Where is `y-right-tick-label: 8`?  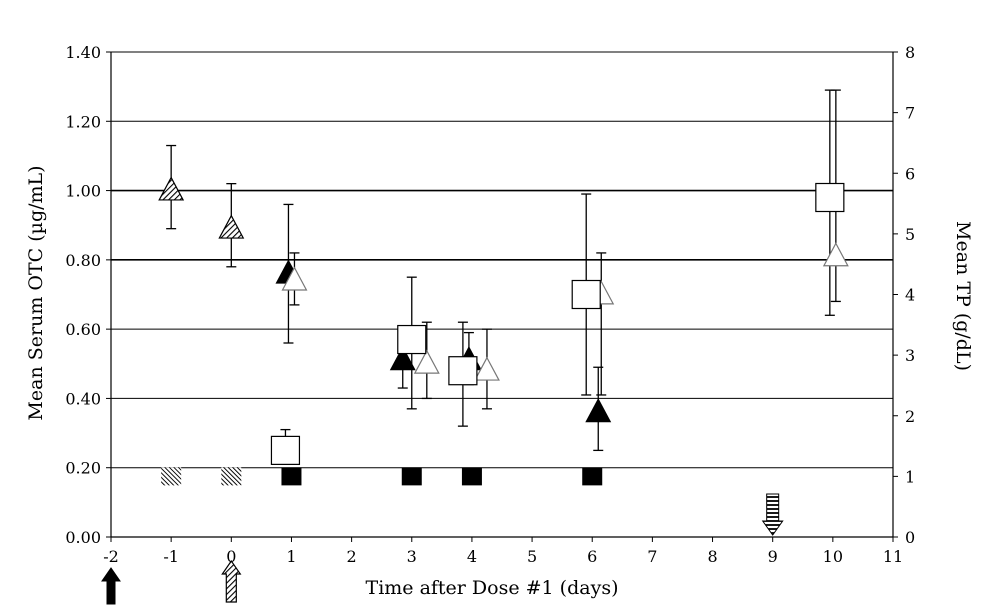 y-right-tick-label: 8 is located at coordinates (910, 52).